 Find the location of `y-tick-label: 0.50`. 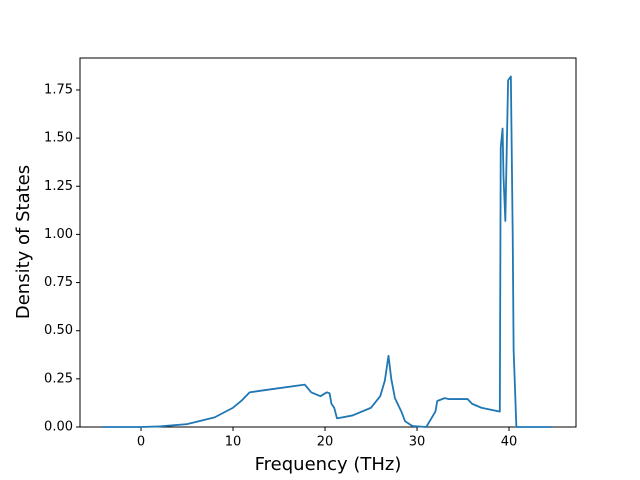

y-tick-label: 0.50 is located at coordinates (58, 330).